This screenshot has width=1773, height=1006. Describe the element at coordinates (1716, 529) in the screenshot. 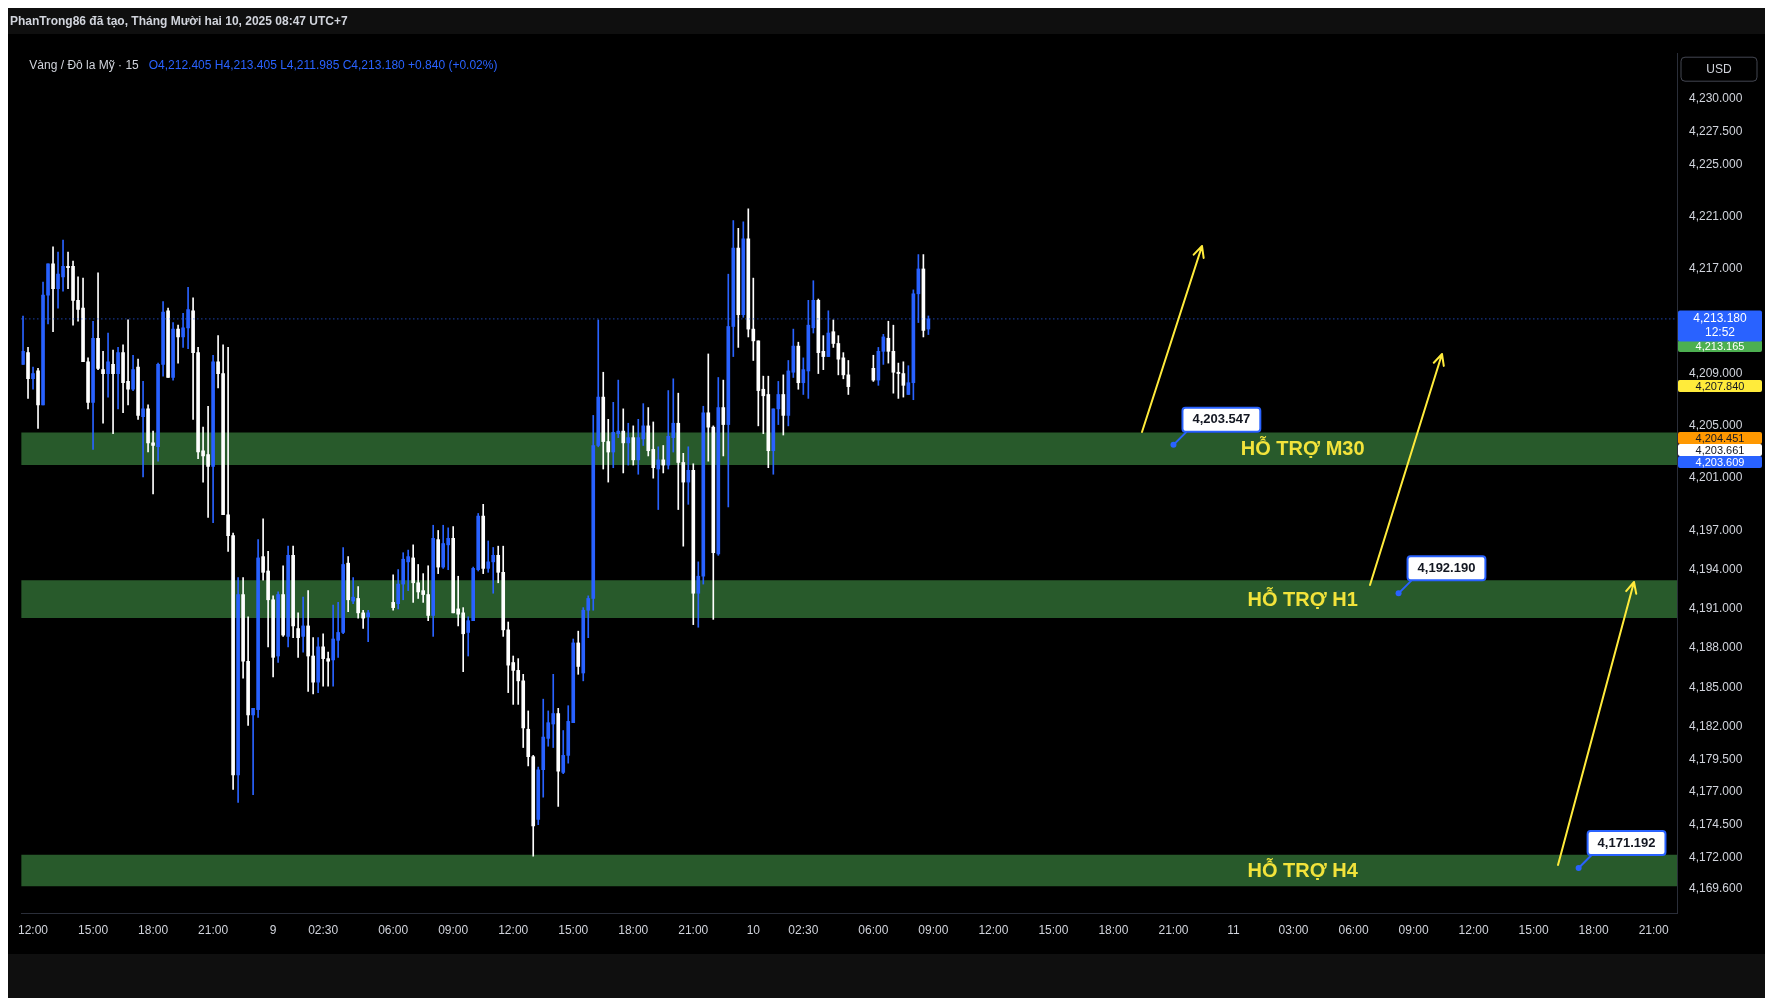

I see `y-tick-label: 4,197.000` at that location.